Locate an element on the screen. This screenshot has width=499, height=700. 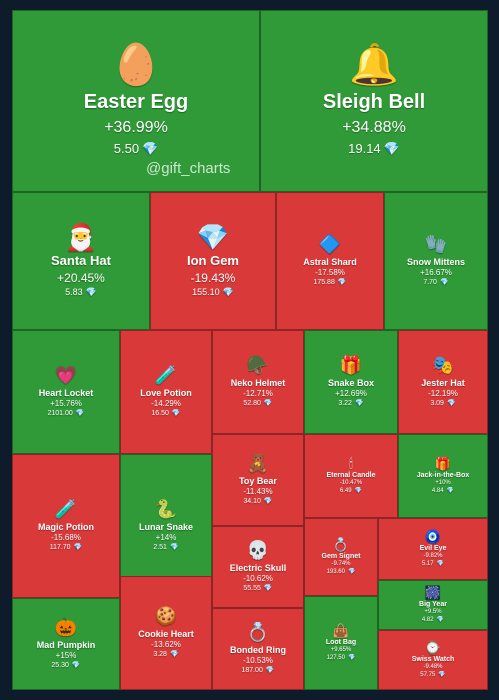
gift-name: Love Potion is located at coordinates (166, 392).